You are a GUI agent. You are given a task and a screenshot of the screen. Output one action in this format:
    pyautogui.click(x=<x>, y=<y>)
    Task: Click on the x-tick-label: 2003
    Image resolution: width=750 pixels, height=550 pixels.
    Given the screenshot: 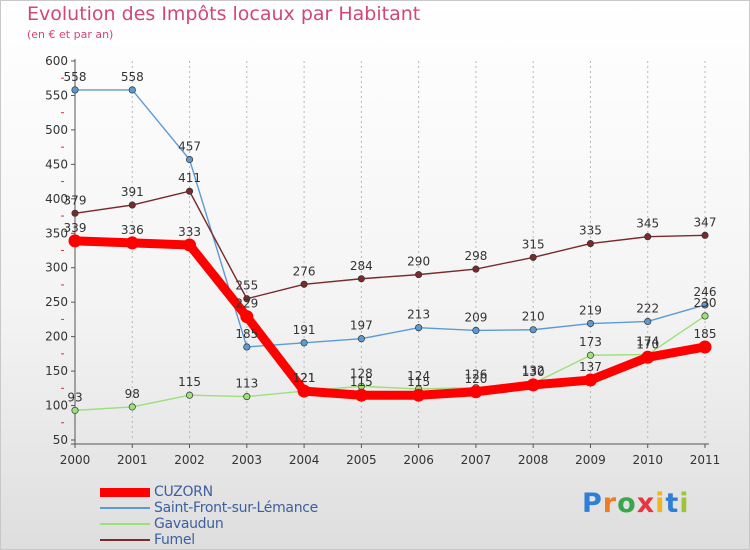 What is the action you would take?
    pyautogui.click(x=247, y=460)
    